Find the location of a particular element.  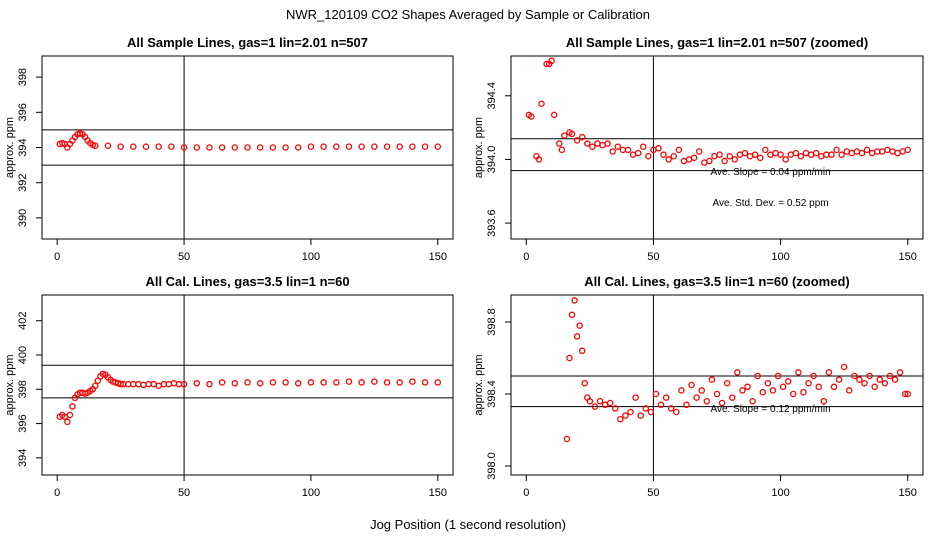

plot-frame is located at coordinates (247, 385).